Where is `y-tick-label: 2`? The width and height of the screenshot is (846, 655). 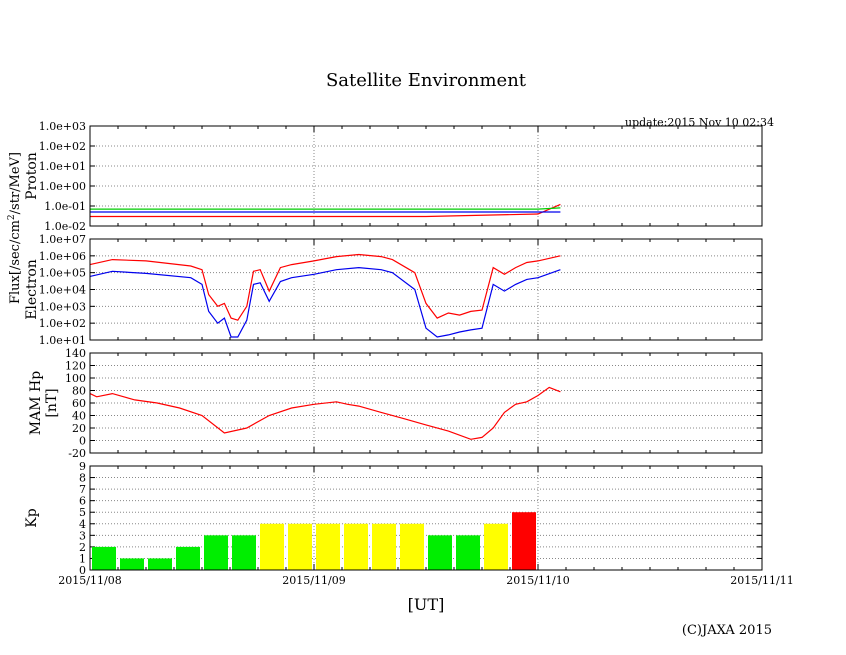 y-tick-label: 2 is located at coordinates (82, 547).